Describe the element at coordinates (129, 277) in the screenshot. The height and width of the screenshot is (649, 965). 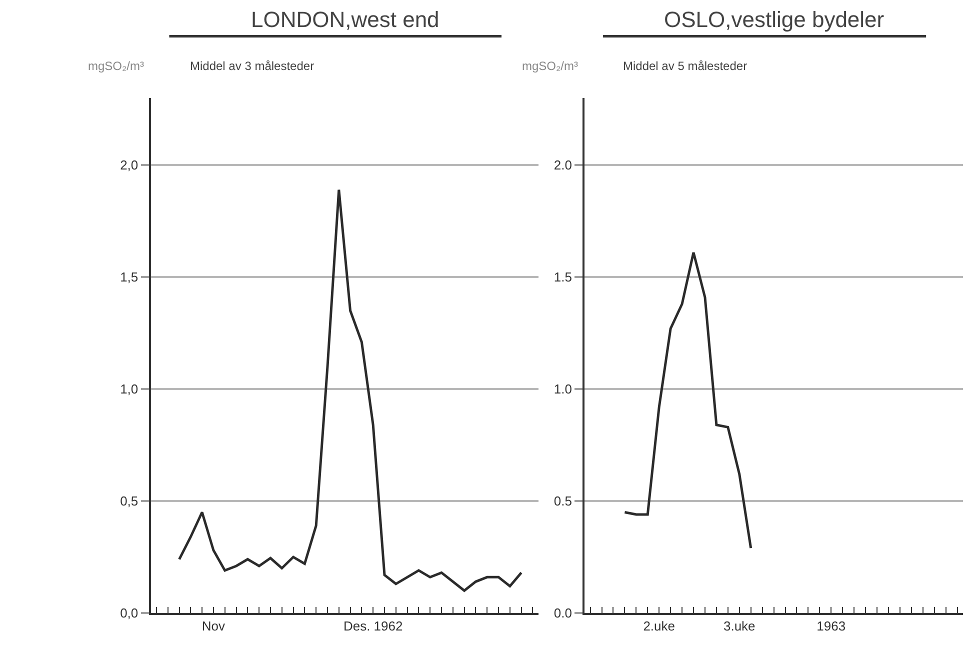
I see `y-tick-label: 1,5` at that location.